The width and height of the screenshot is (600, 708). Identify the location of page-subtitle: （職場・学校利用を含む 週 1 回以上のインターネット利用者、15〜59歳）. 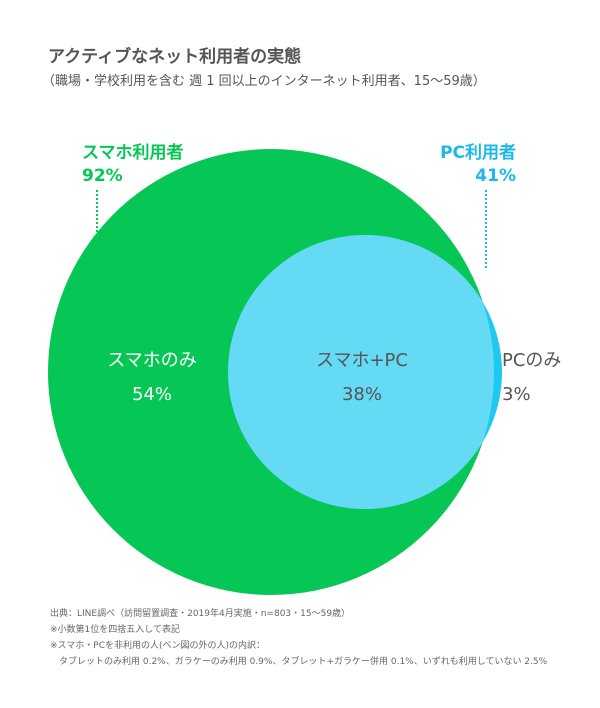
(264, 81).